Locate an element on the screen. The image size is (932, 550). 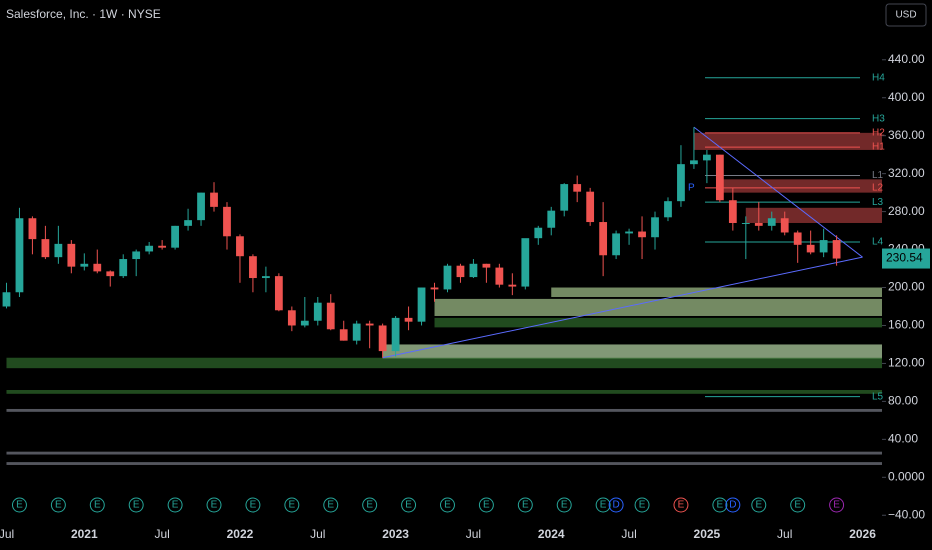
pivot-label: L4 is located at coordinates (878, 242).